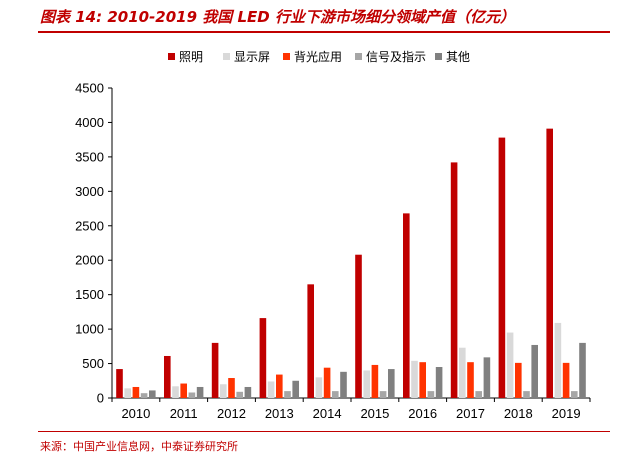  Describe the element at coordinates (327, 413) in the screenshot. I see `x-tick-label: 2014` at that location.